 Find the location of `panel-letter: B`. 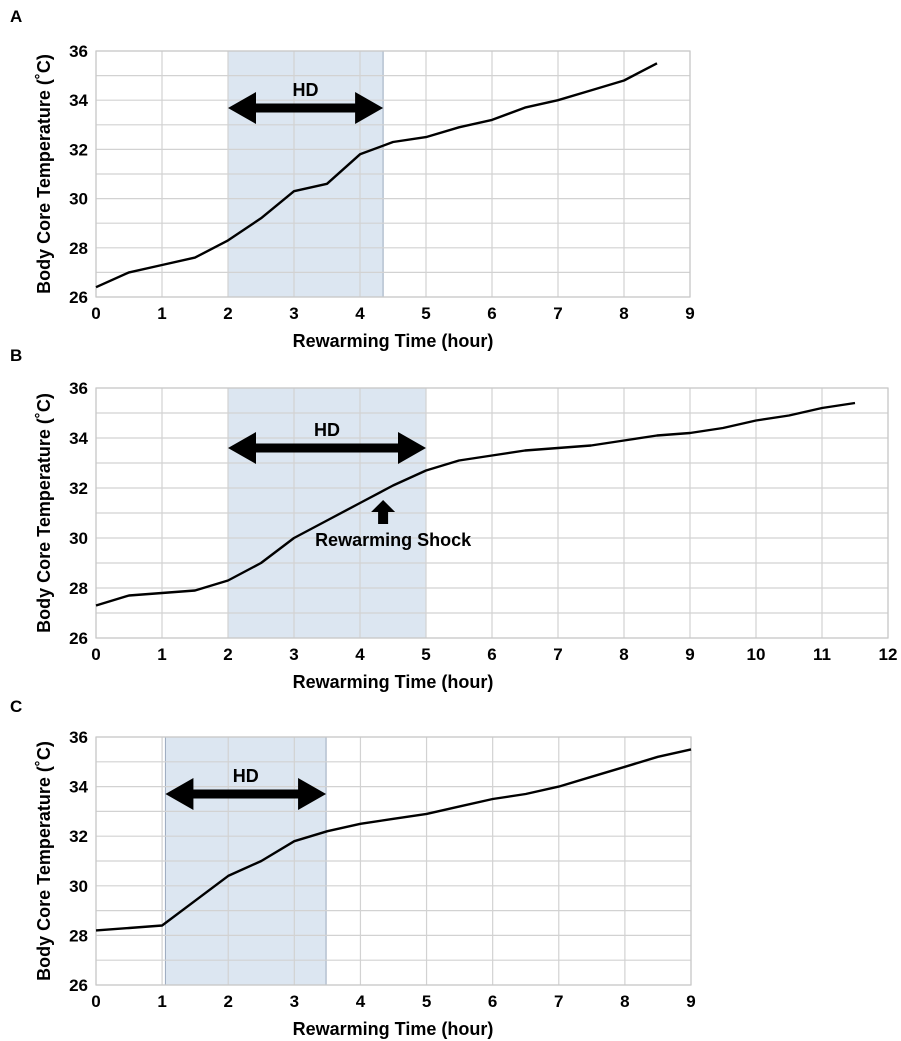

panel-letter: B is located at coordinates (16, 355).